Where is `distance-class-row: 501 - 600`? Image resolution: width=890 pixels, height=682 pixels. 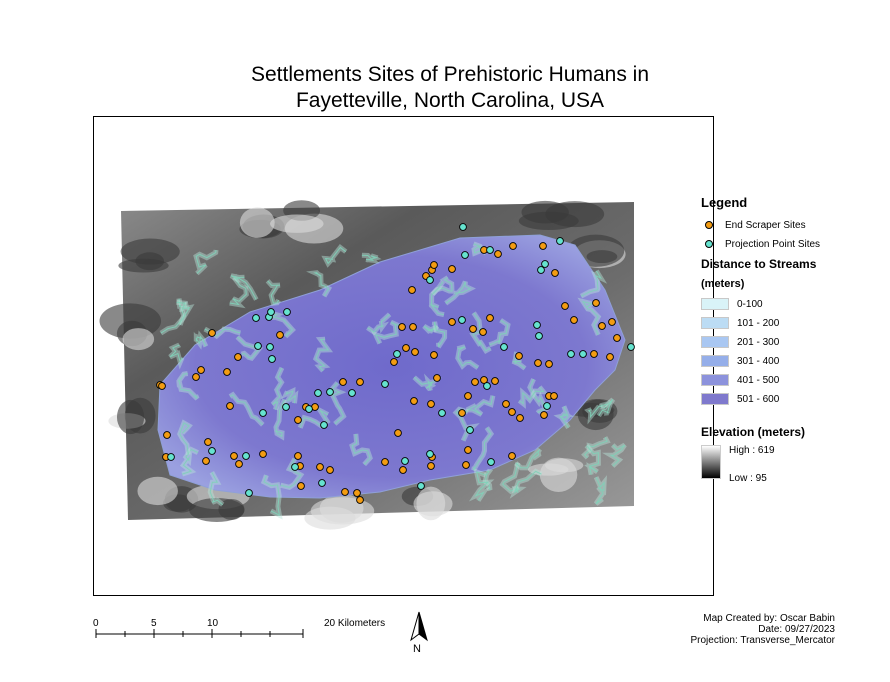
distance-class-row: 501 - 600 is located at coordinates (740, 399).